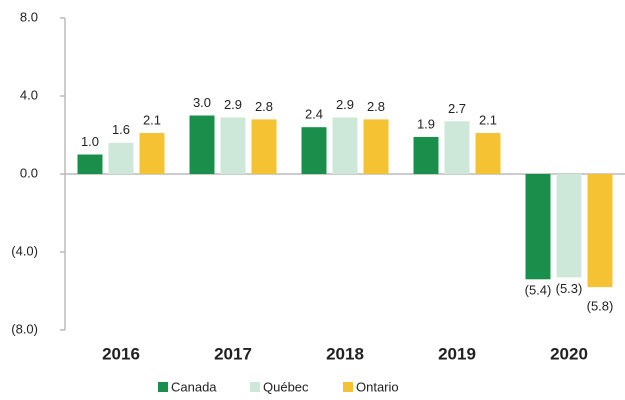  What do you see at coordinates (29, 16) in the screenshot?
I see `y-tick-label: 8.0` at bounding box center [29, 16].